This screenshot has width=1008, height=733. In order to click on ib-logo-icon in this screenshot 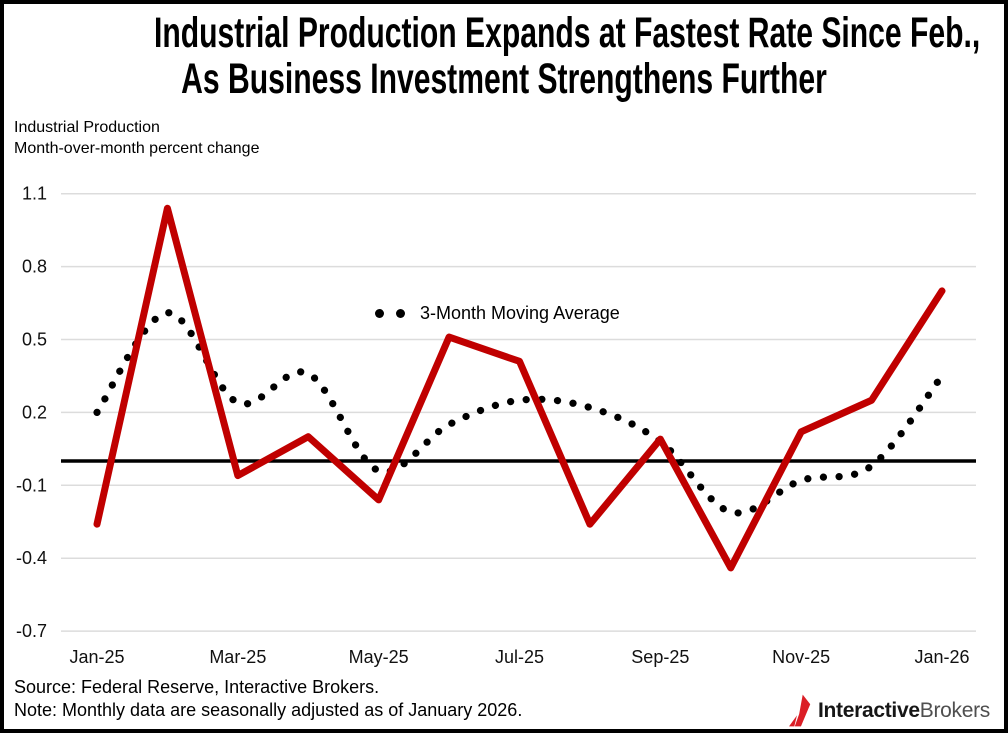, I will do `click(799, 710)`.